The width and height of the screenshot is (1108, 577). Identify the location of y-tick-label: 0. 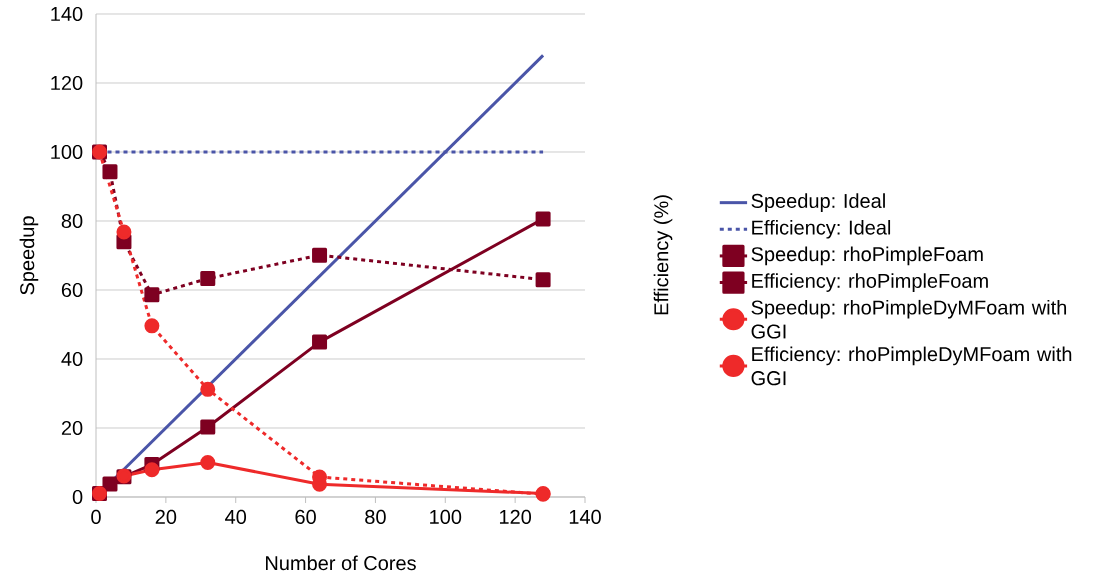
(77, 497).